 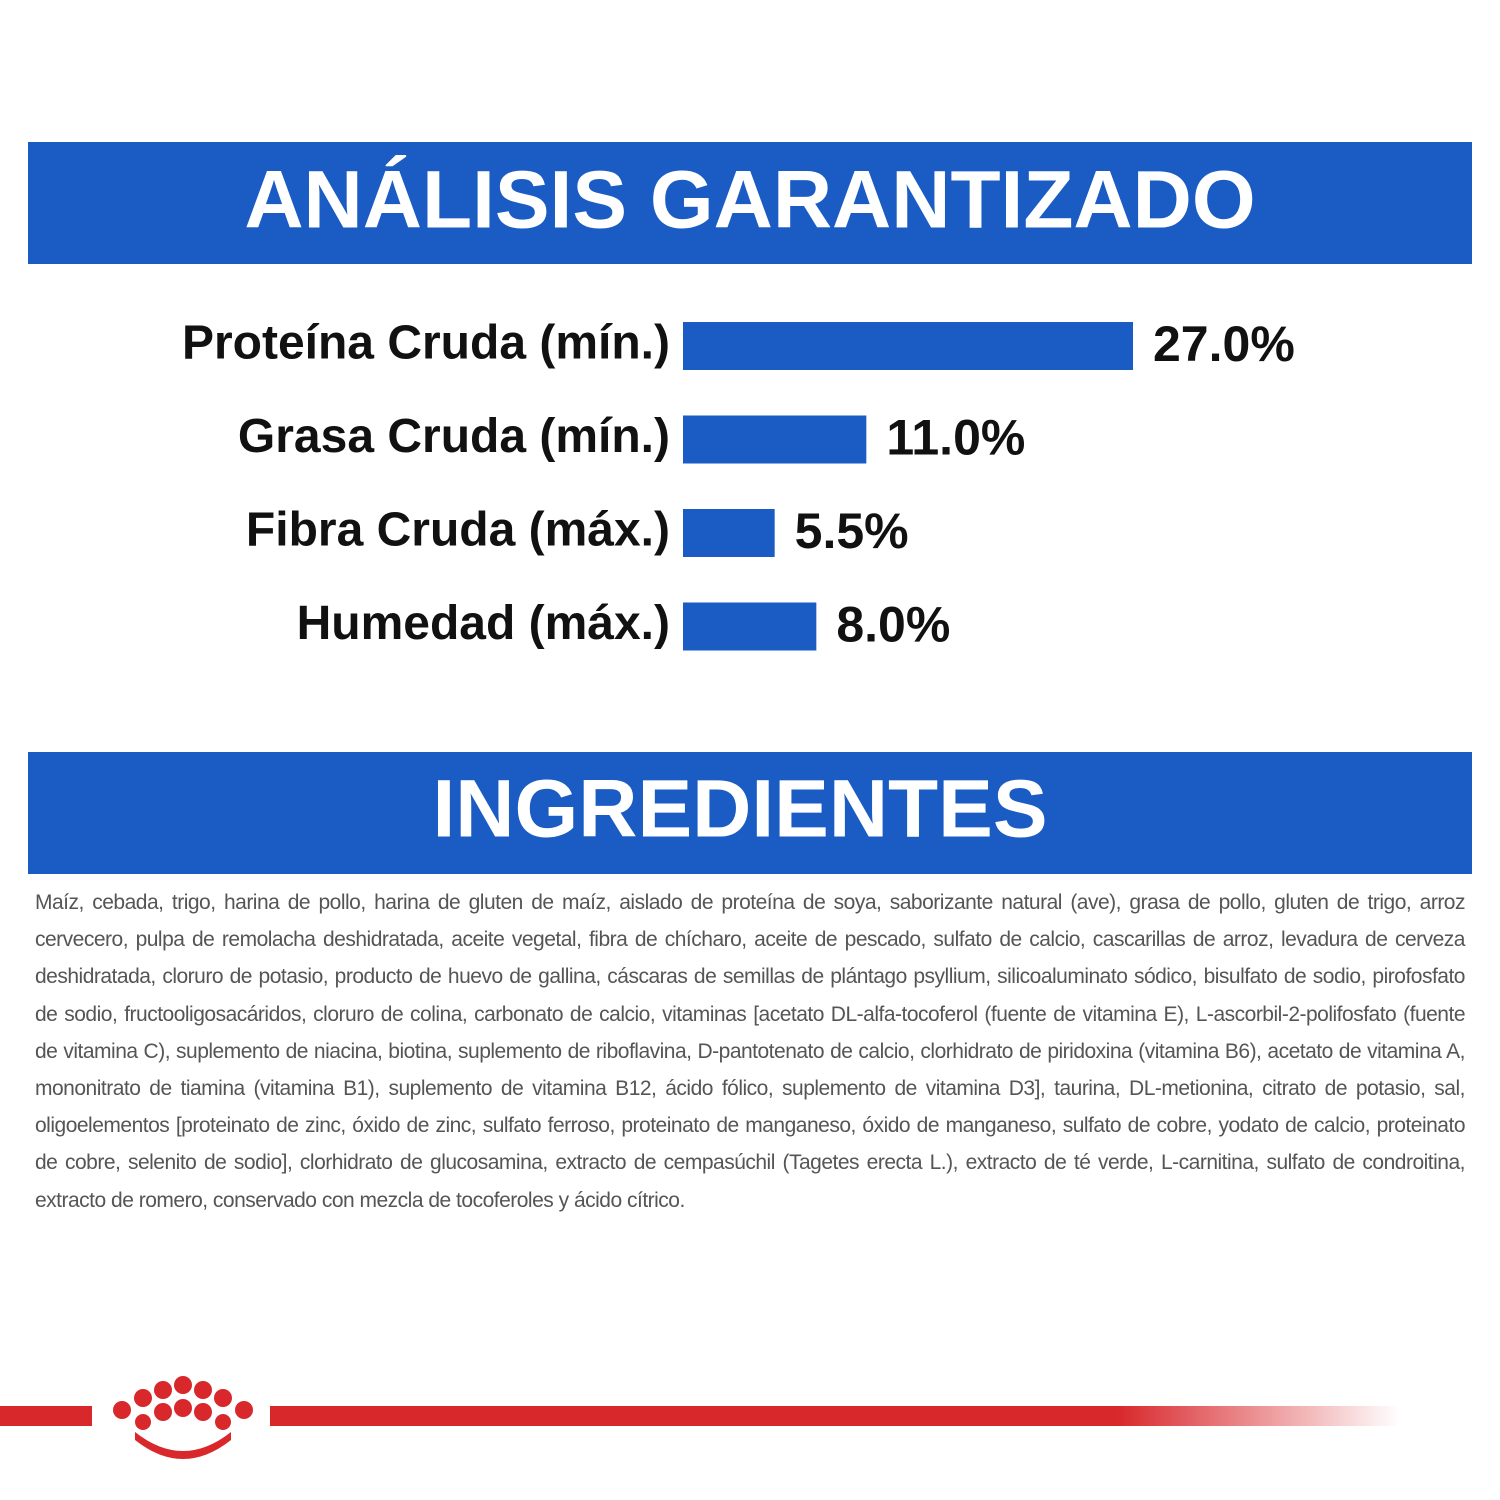 I want to click on ingredients-band, so click(x=750, y=813).